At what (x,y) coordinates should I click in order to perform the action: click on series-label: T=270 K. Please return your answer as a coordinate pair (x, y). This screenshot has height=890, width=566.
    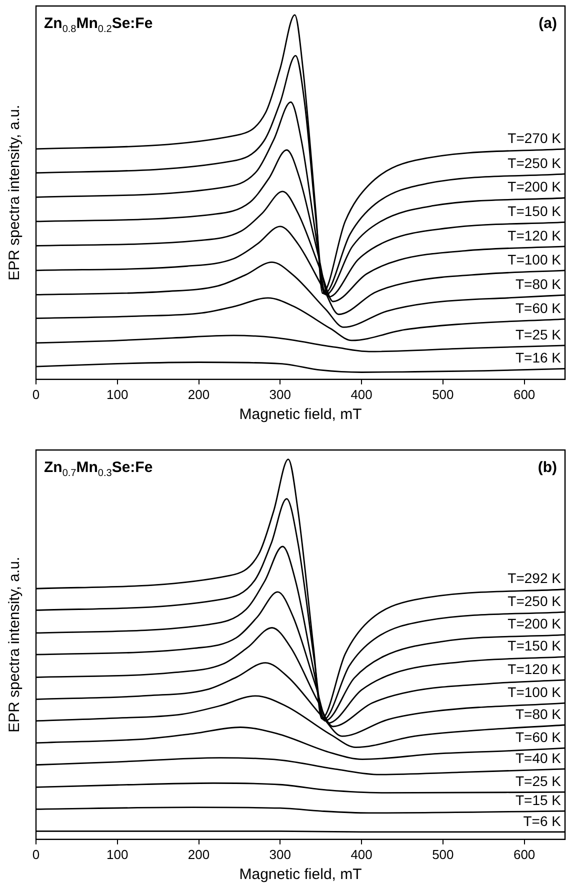
    Looking at the image, I should click on (535, 138).